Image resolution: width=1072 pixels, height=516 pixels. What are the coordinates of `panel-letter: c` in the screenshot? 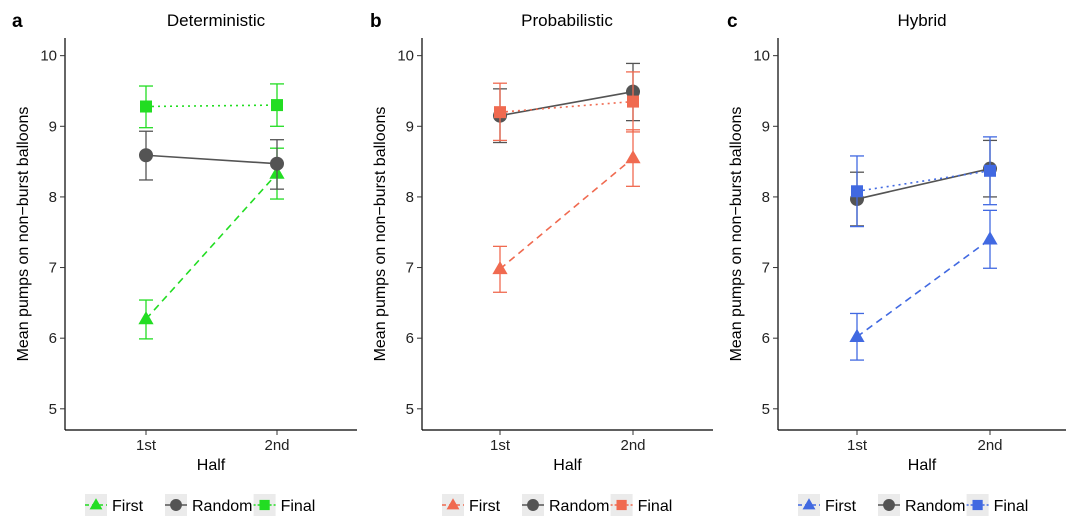 It's located at (732, 21).